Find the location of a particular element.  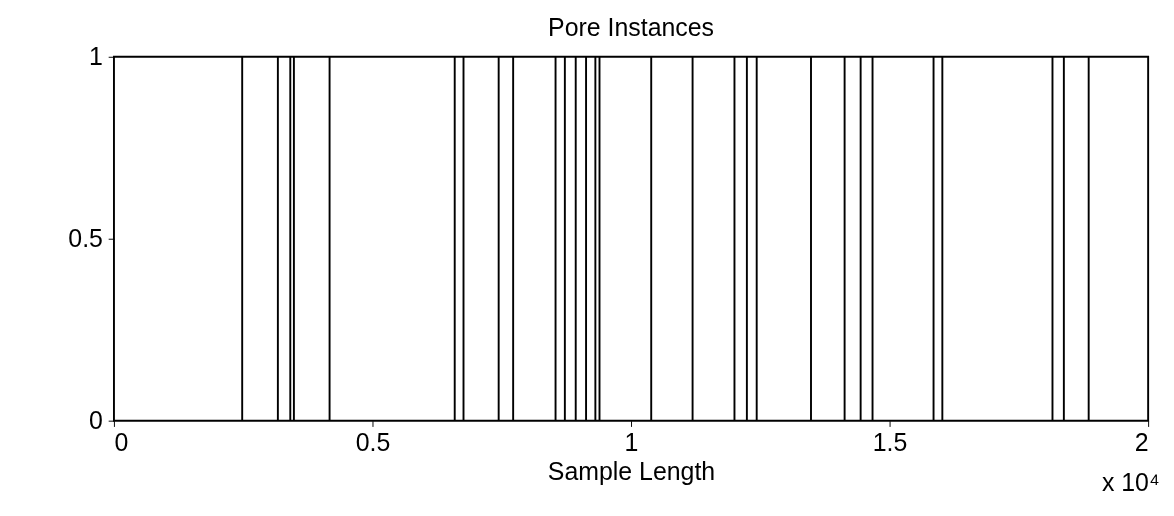

y-tick-label: 0.5 is located at coordinates (85, 237).